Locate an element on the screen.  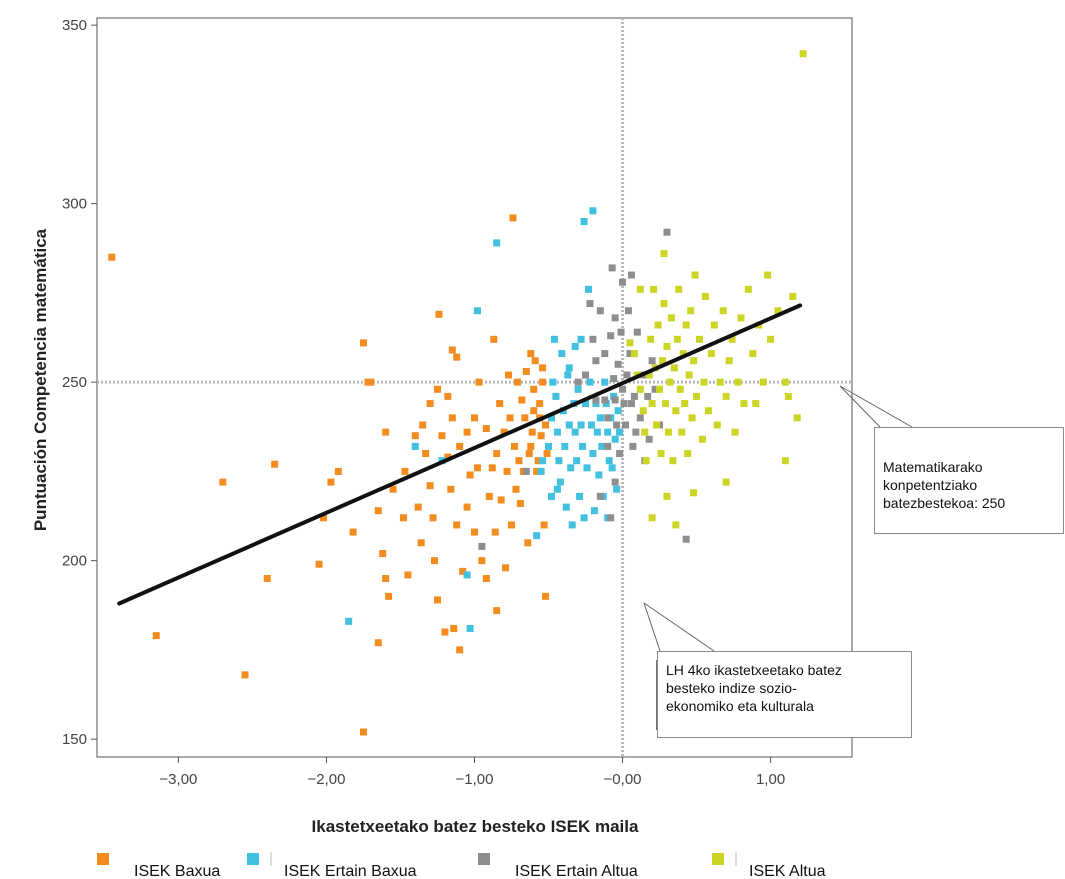
legend-label-0: ISEK Baxua is located at coordinates (177, 871).